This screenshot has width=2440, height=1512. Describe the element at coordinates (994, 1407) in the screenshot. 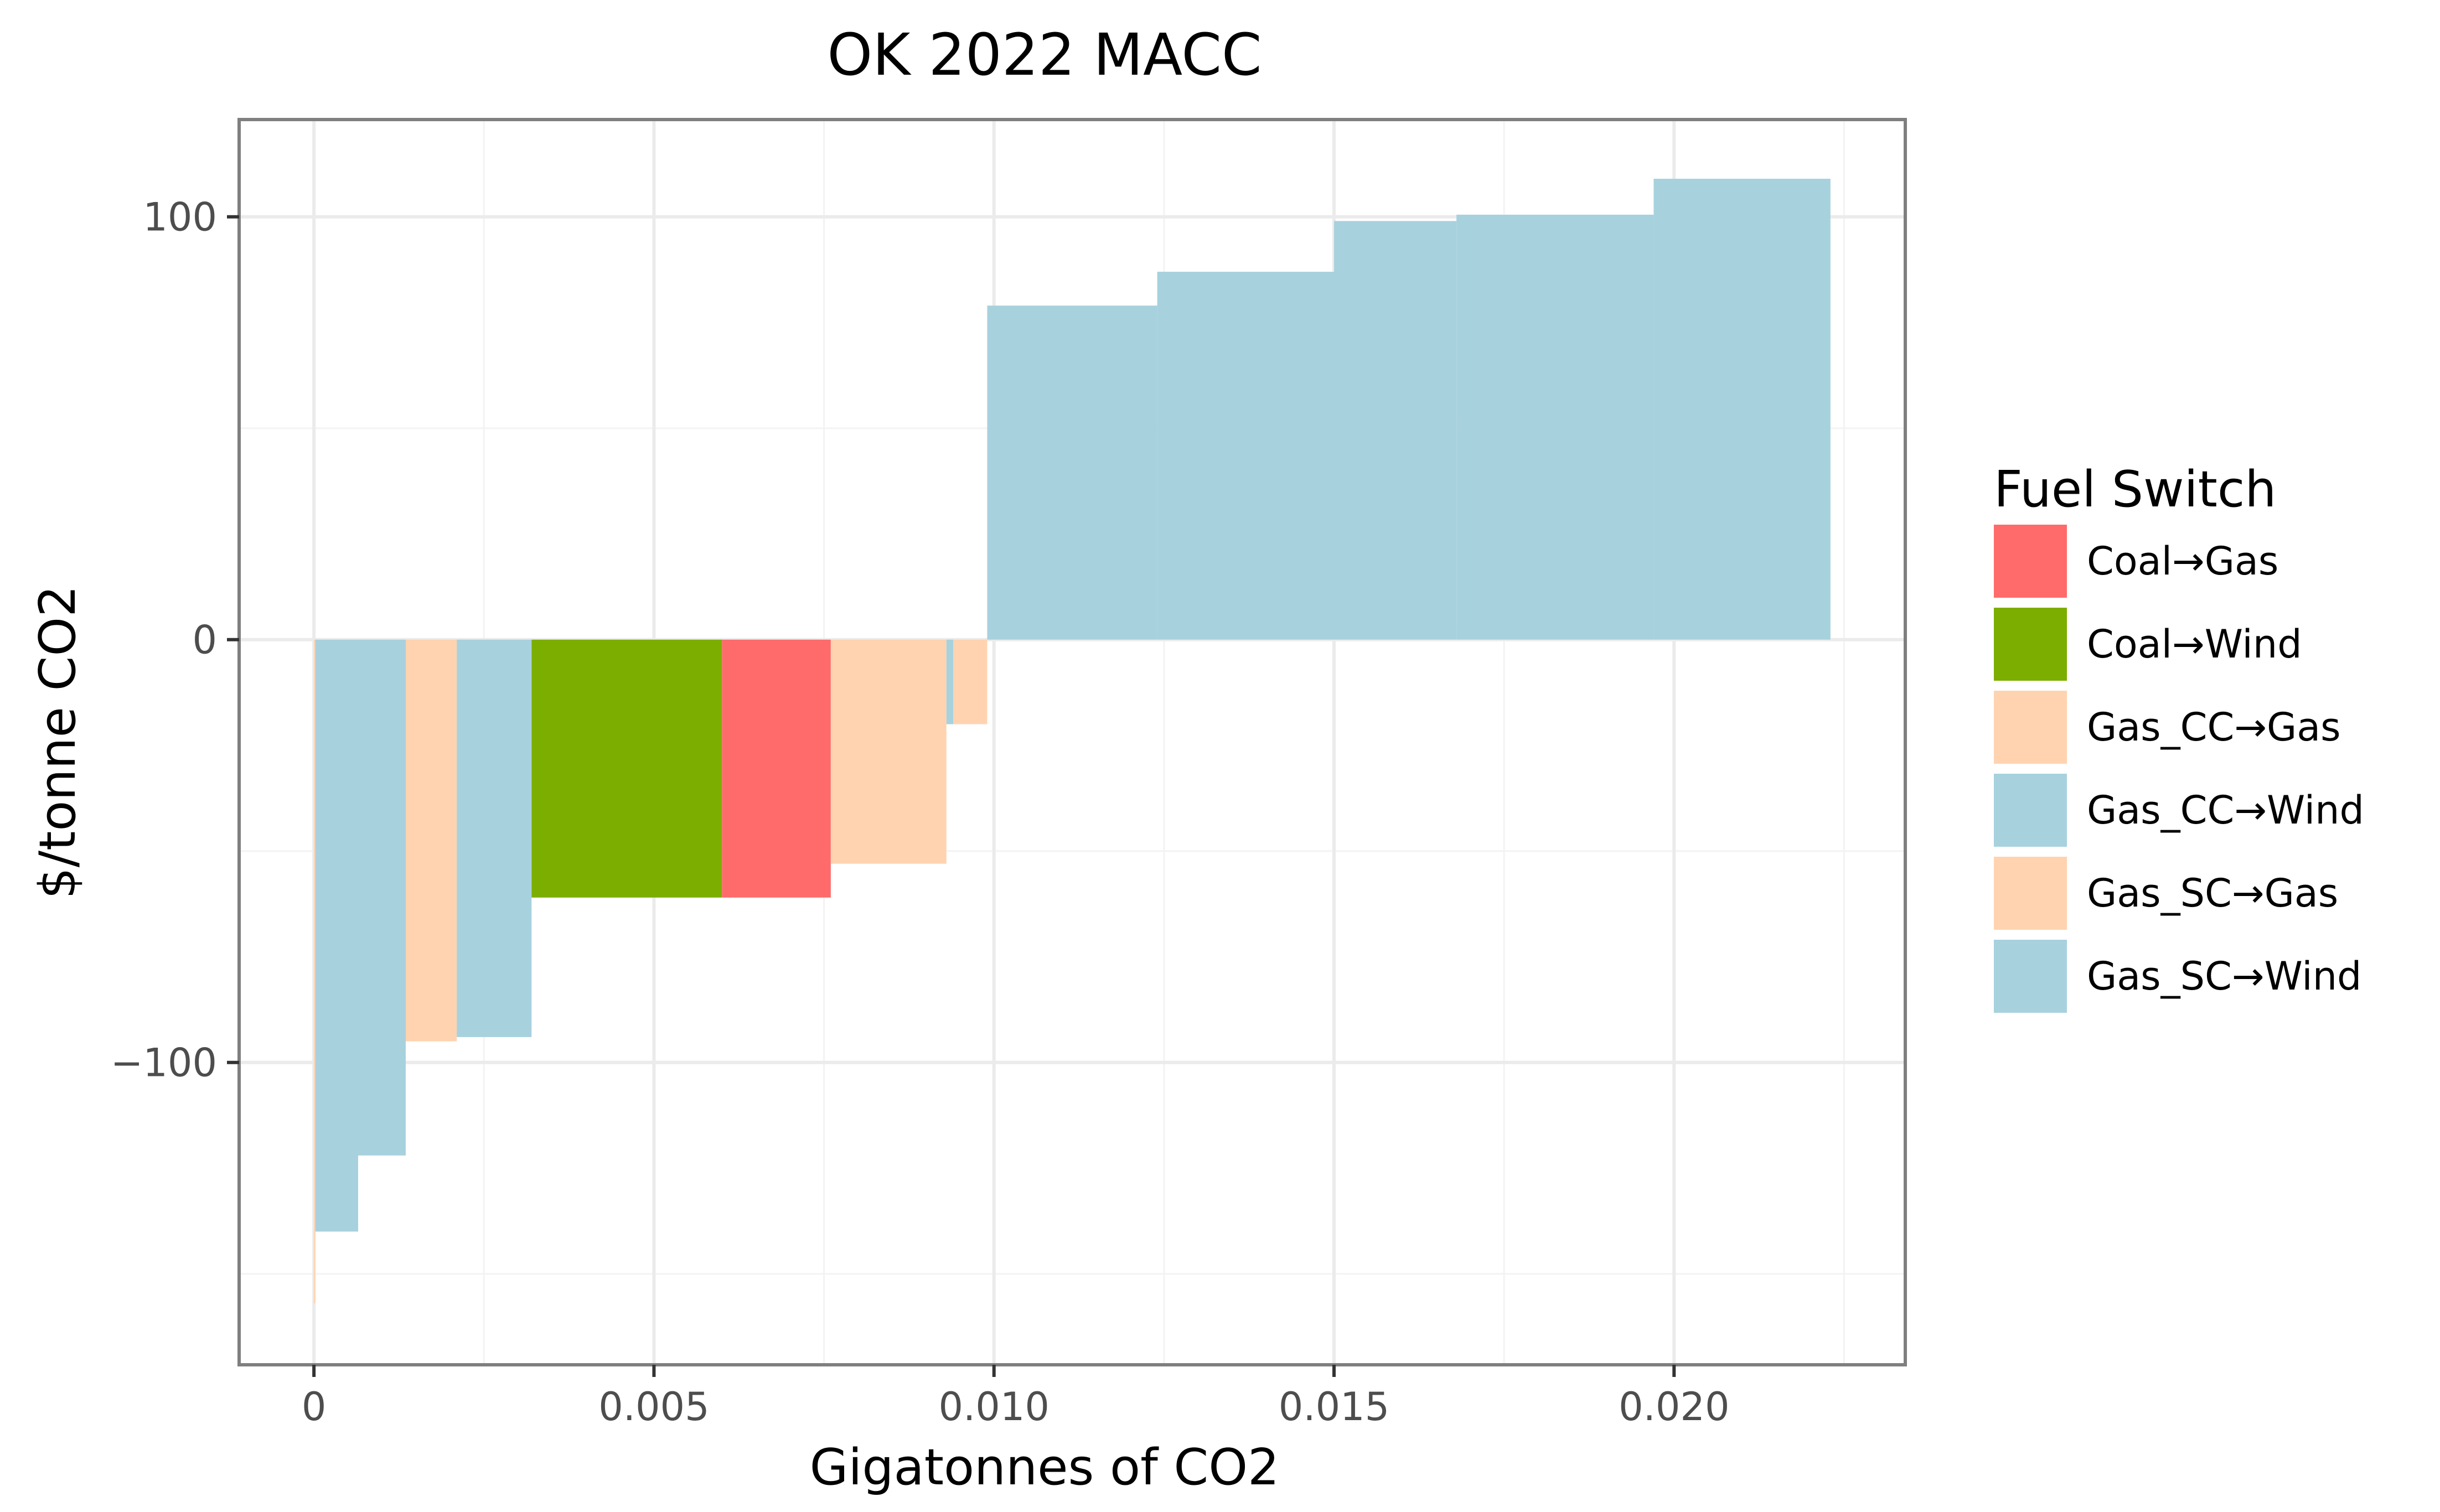

I see `x-tick-label: 0.010` at that location.